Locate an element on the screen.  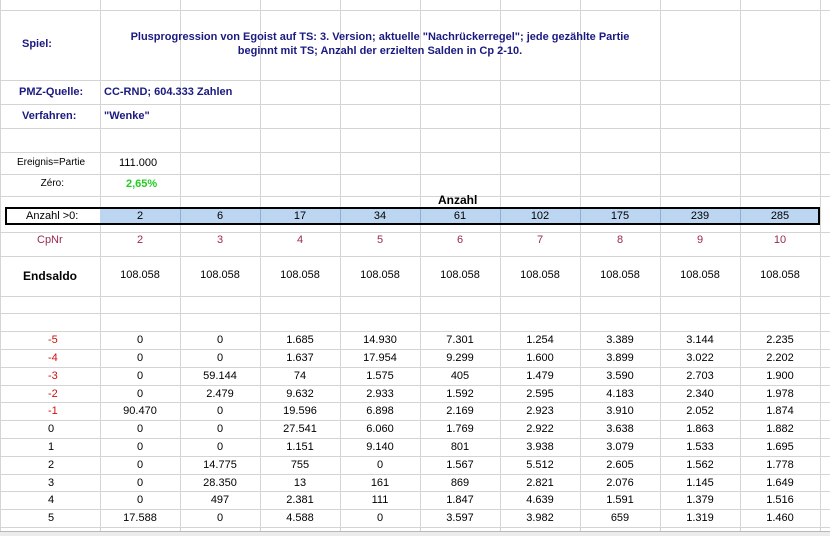
table-cell: 1.882 is located at coordinates (780, 429).